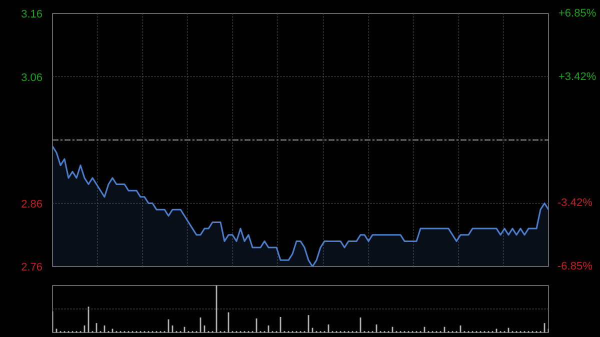 The image size is (600, 337). Describe the element at coordinates (32, 78) in the screenshot. I see `y-tick-label: 3.06` at that location.